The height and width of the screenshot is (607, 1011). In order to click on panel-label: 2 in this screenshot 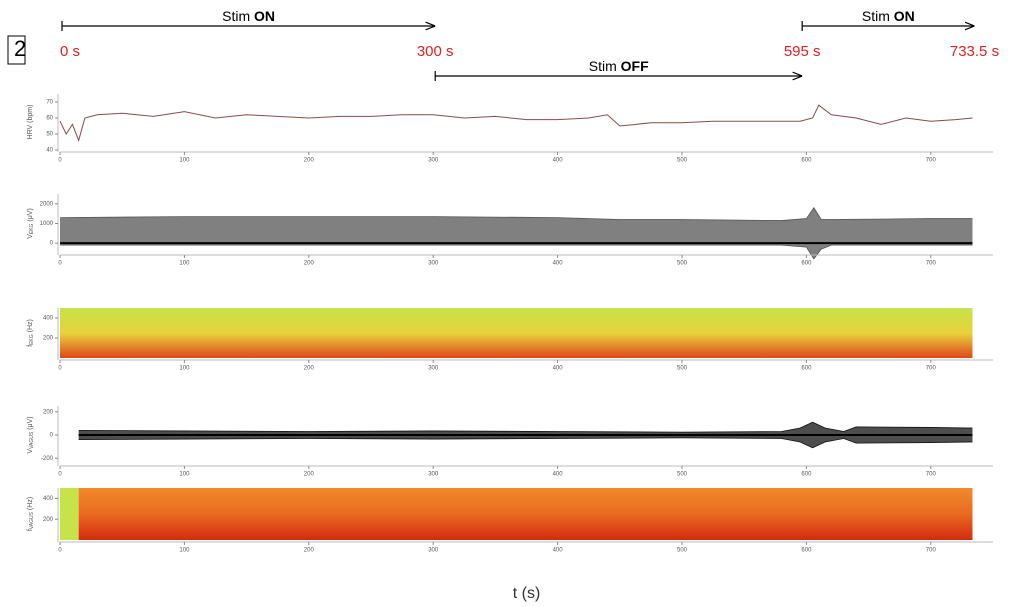, I will do `click(20, 48)`.